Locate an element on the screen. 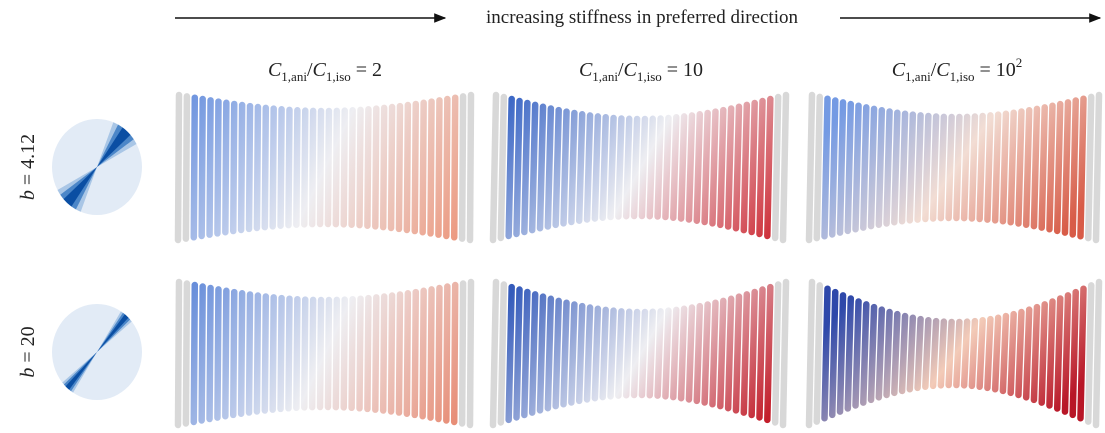 This screenshot has width=1105, height=433. row-label-part: b is located at coordinates (28, 373).